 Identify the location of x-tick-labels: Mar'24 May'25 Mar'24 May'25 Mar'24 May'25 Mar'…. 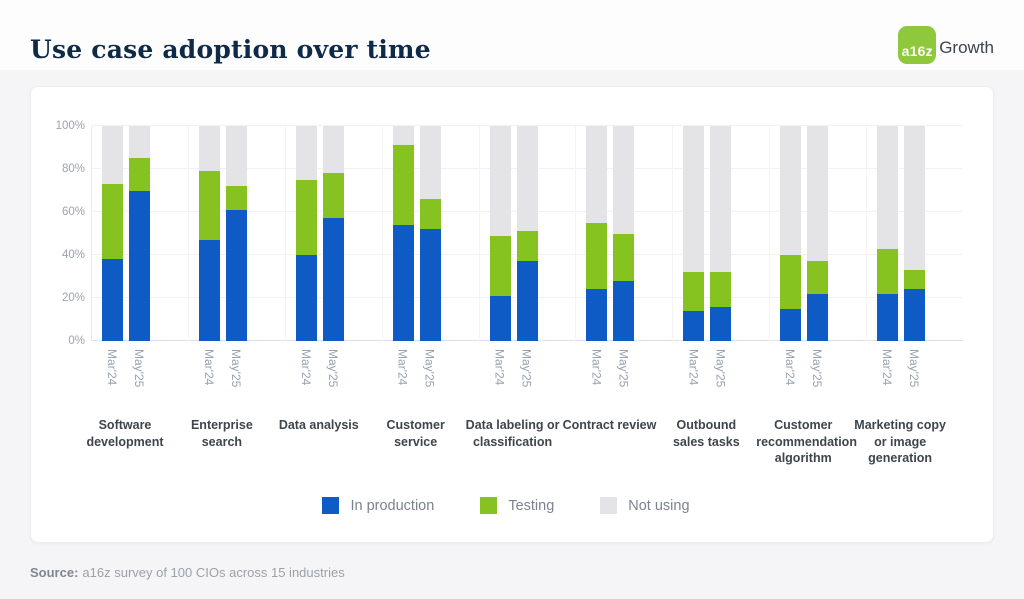
(527, 372).